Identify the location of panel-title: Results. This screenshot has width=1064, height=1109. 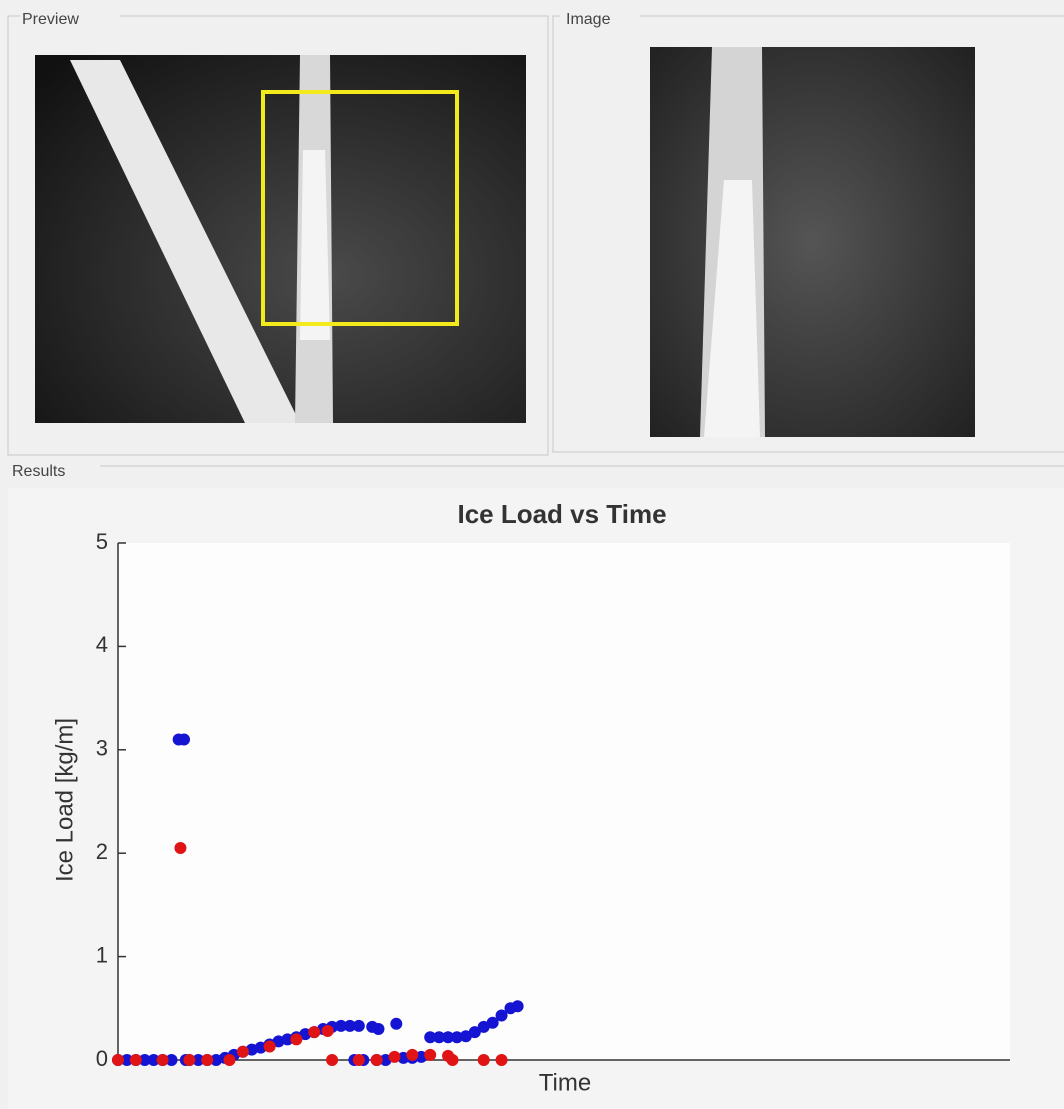
(38, 471).